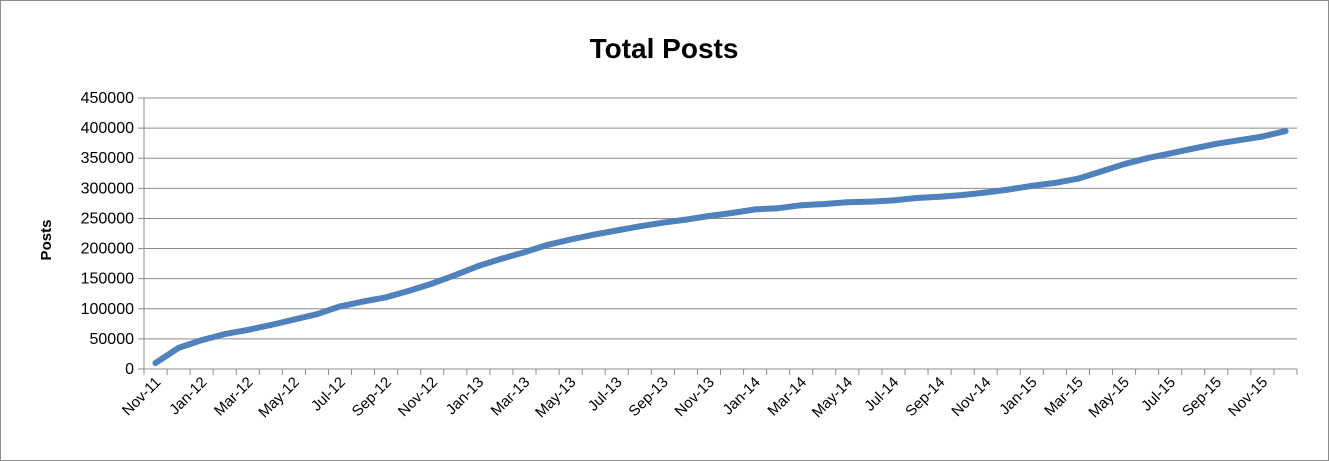  What do you see at coordinates (107, 279) in the screenshot?
I see `y-tick-label: 150000` at bounding box center [107, 279].